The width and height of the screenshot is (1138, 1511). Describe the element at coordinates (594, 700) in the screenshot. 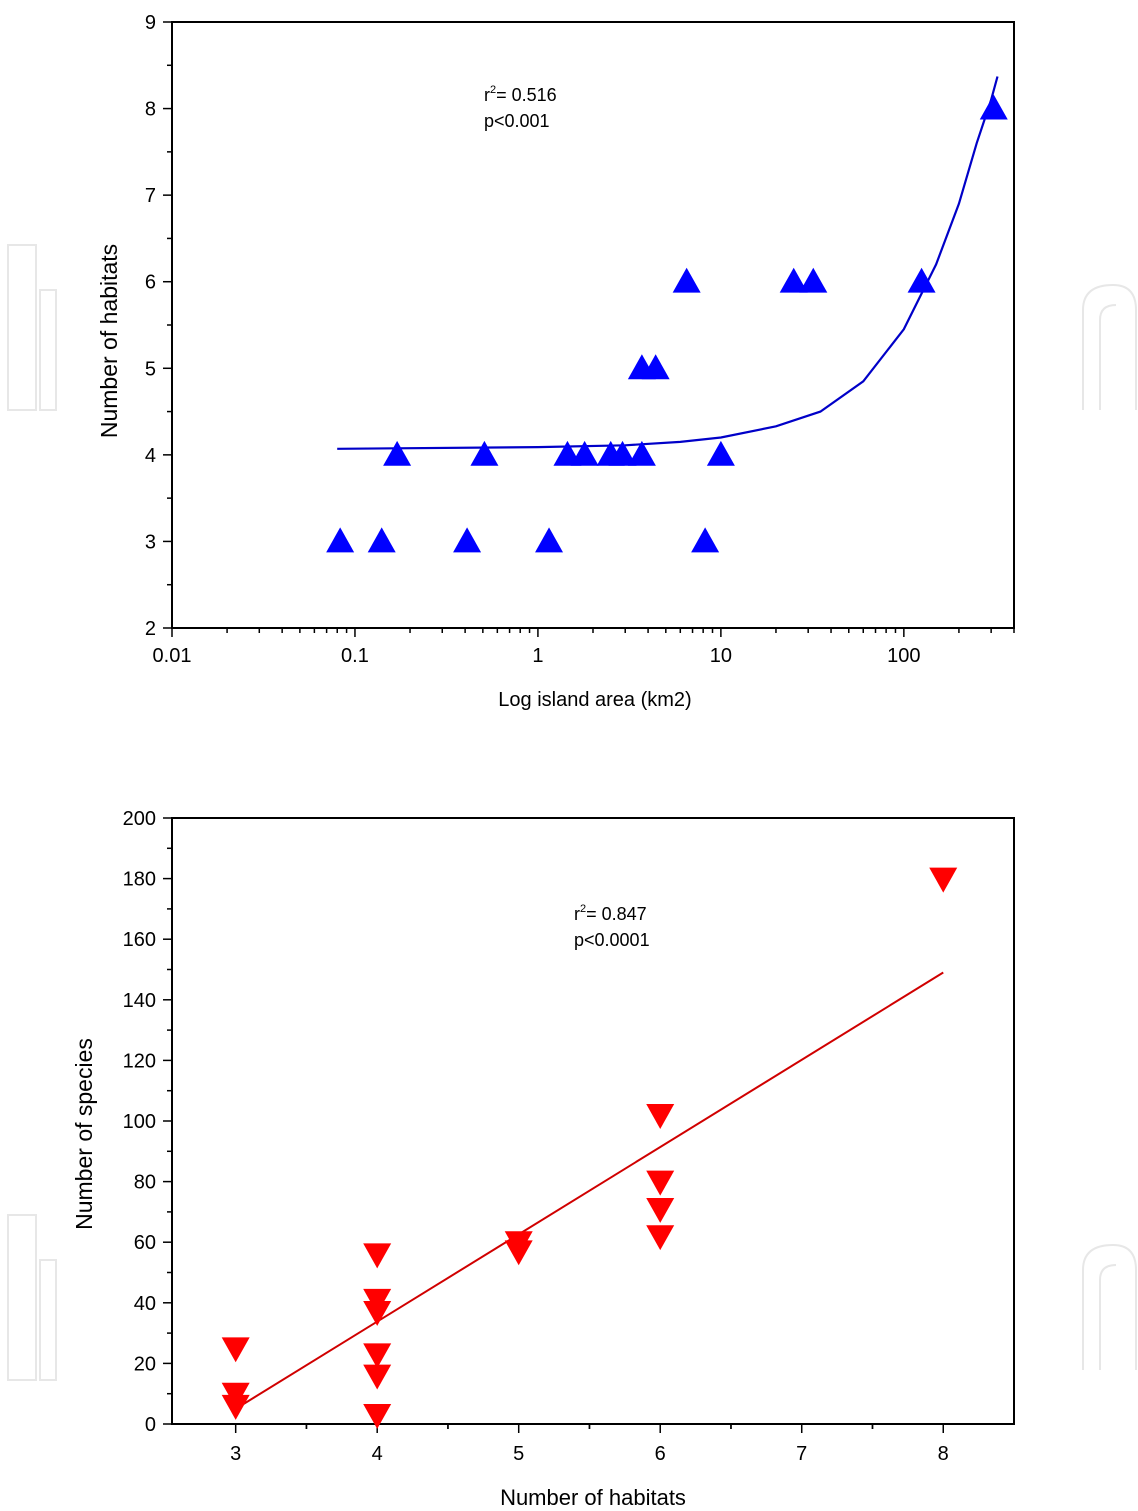

I see `x-axis-title: Log island area (km2)` at that location.